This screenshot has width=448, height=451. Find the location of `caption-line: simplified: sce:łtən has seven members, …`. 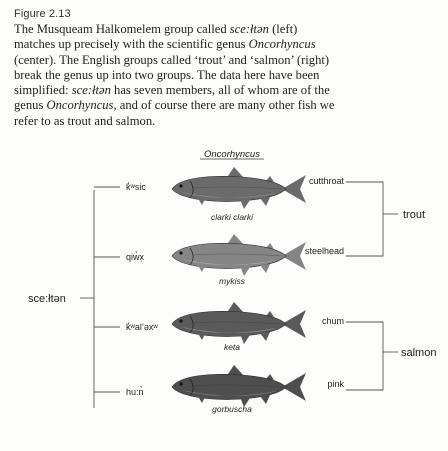

caption-line: simplified: sce:łtən has seven members, … is located at coordinates (224, 90).